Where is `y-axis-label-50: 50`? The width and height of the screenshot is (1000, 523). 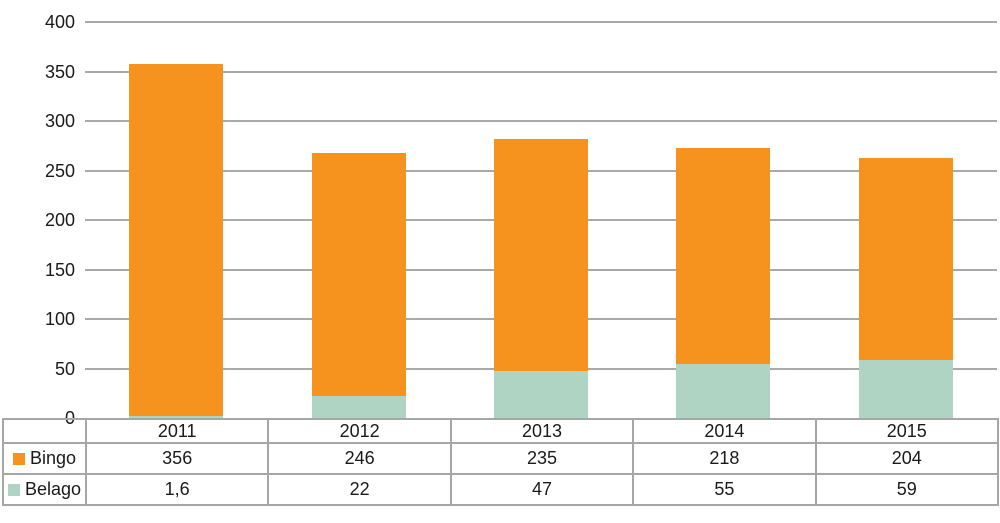 y-axis-label-50: 50 is located at coordinates (64, 369).